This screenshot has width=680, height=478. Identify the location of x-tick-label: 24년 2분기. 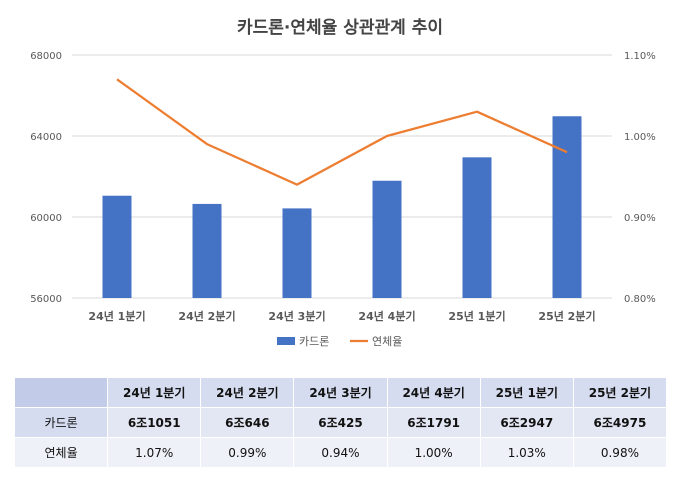
(206, 316).